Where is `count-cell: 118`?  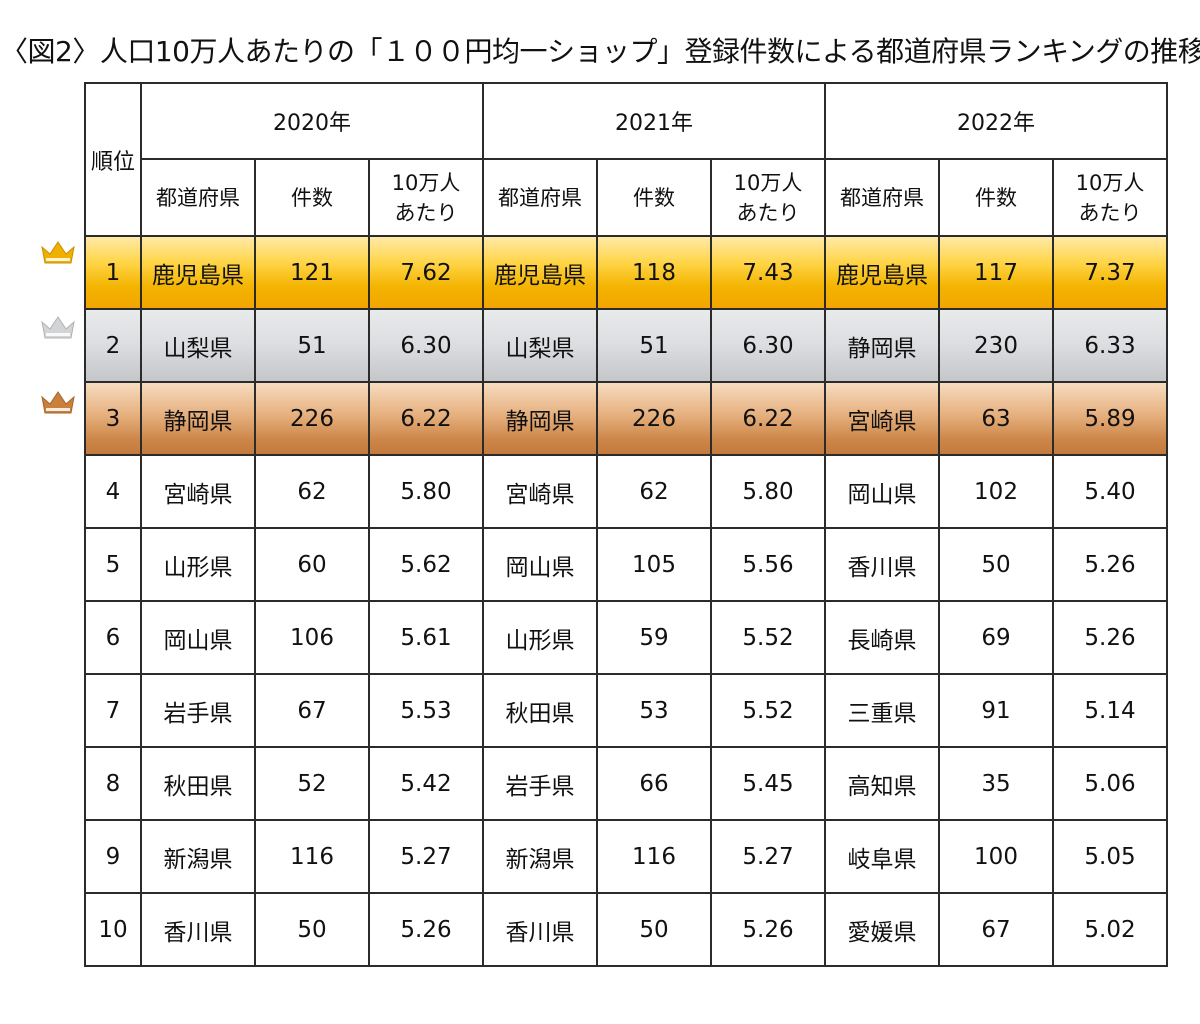 count-cell: 118 is located at coordinates (654, 272).